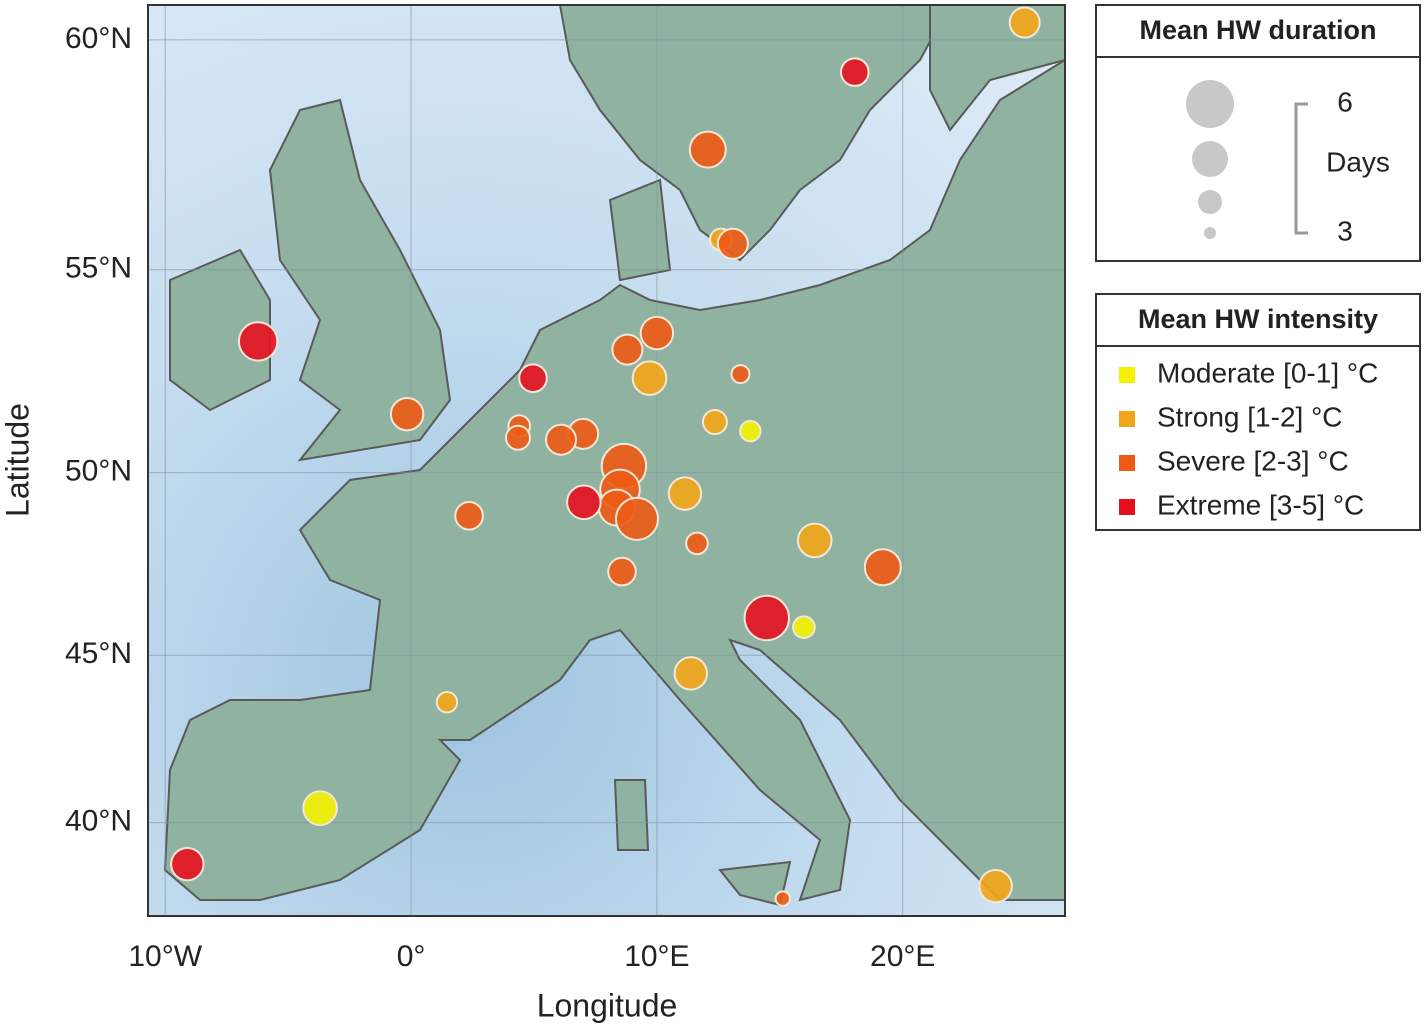 The height and width of the screenshot is (1033, 1424). Describe the element at coordinates (165, 956) in the screenshot. I see `x-tick-label: 10°W` at that location.